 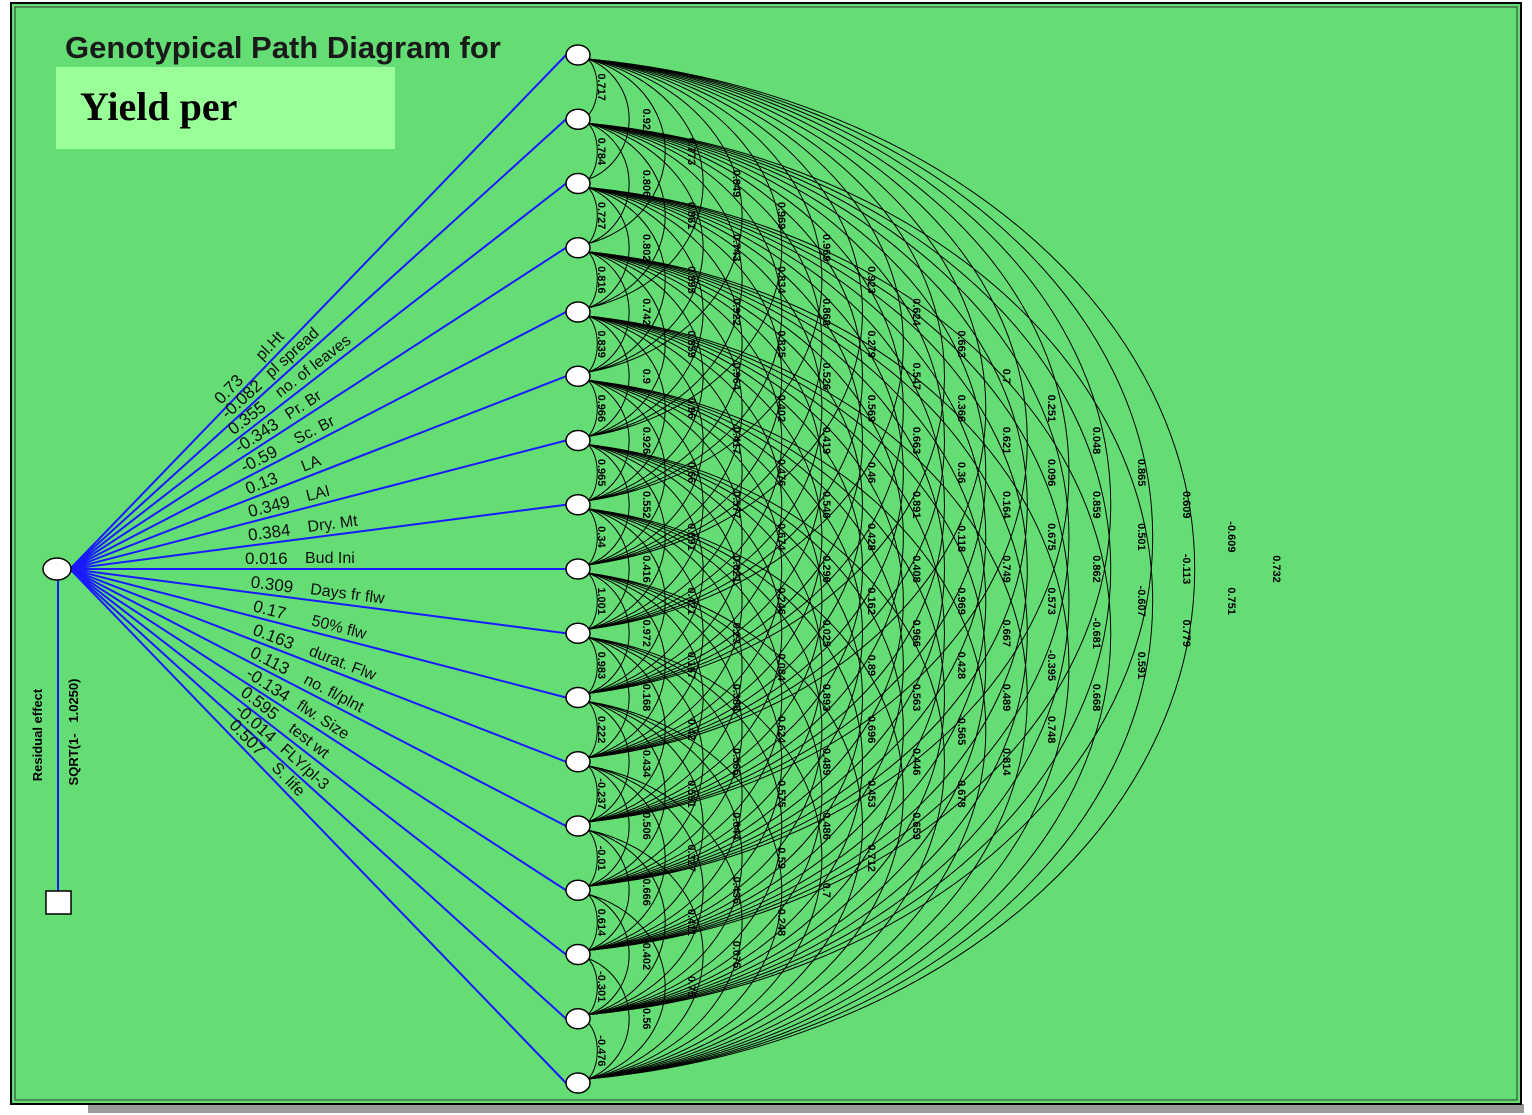 I want to click on correlation-value: 0.964, so click(x=736, y=376).